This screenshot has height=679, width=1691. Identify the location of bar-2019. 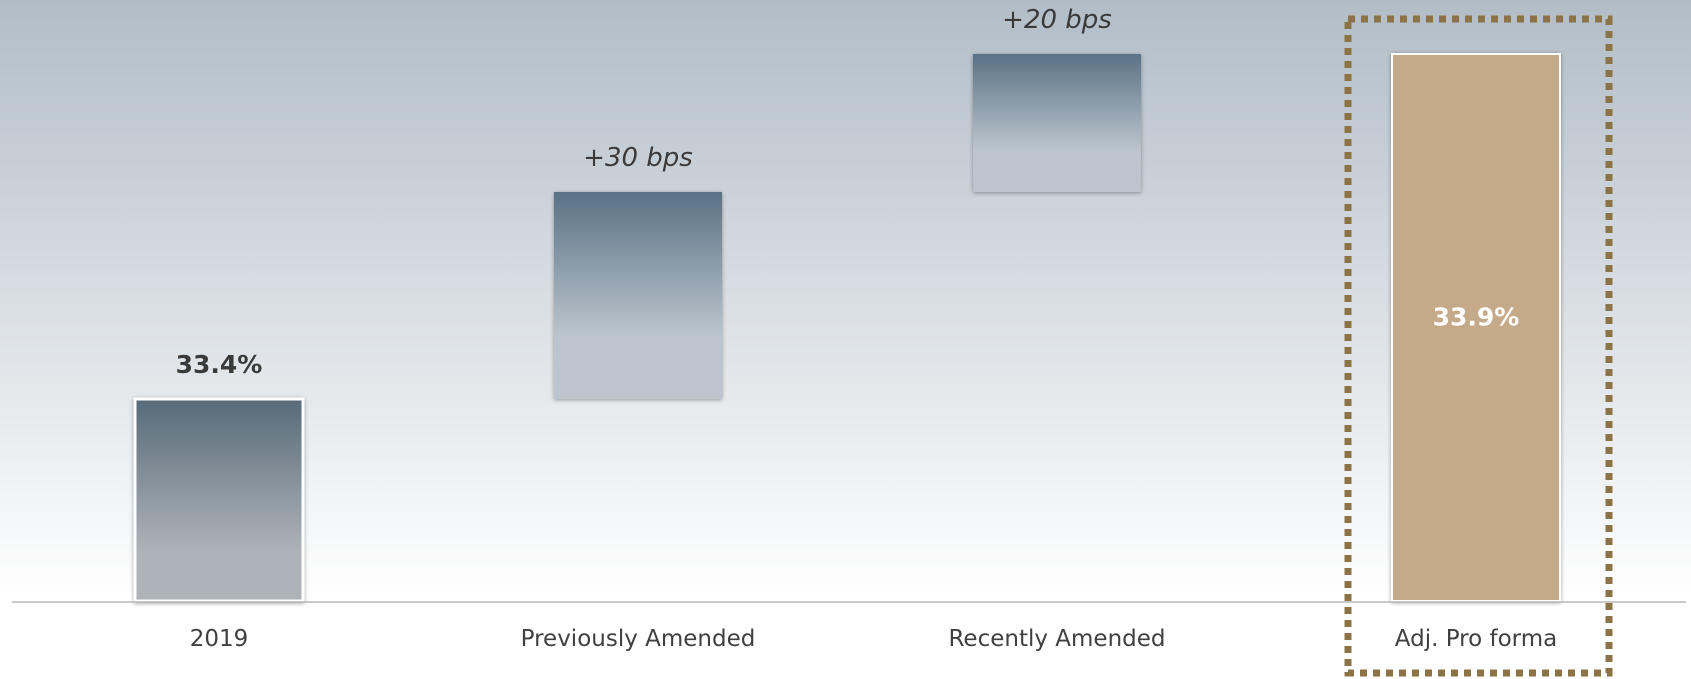
(219, 500).